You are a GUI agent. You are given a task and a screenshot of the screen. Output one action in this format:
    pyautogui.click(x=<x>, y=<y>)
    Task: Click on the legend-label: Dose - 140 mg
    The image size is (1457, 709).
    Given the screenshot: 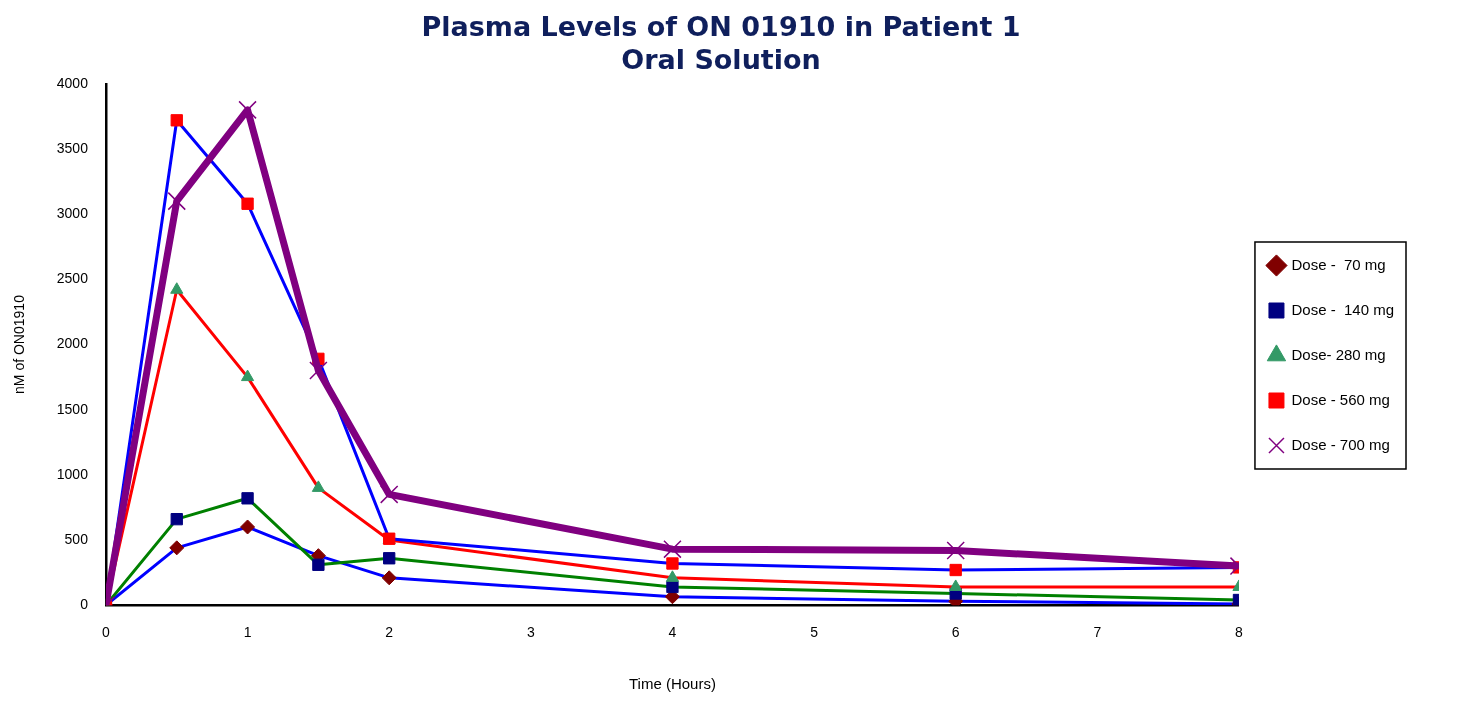 What is the action you would take?
    pyautogui.click(x=1342, y=309)
    